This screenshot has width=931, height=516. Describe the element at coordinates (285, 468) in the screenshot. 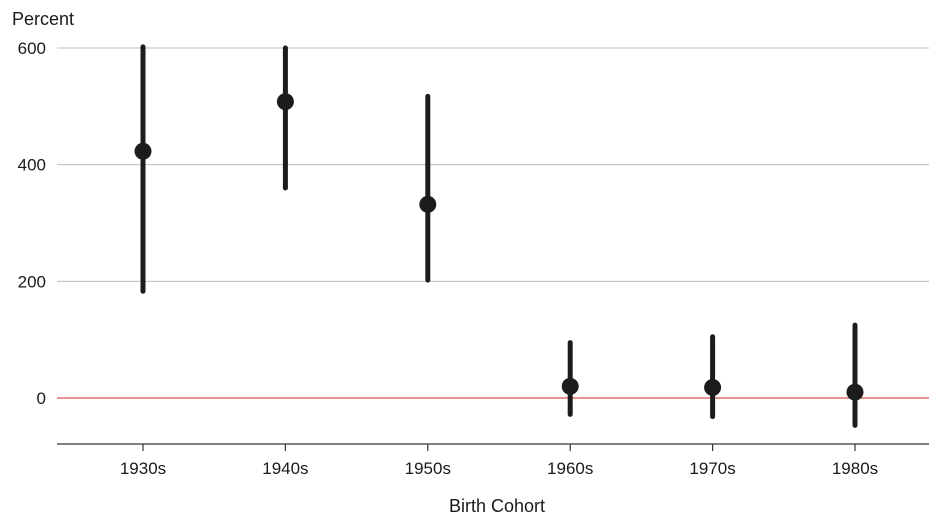

I see `x-tick-label: 1940s` at that location.